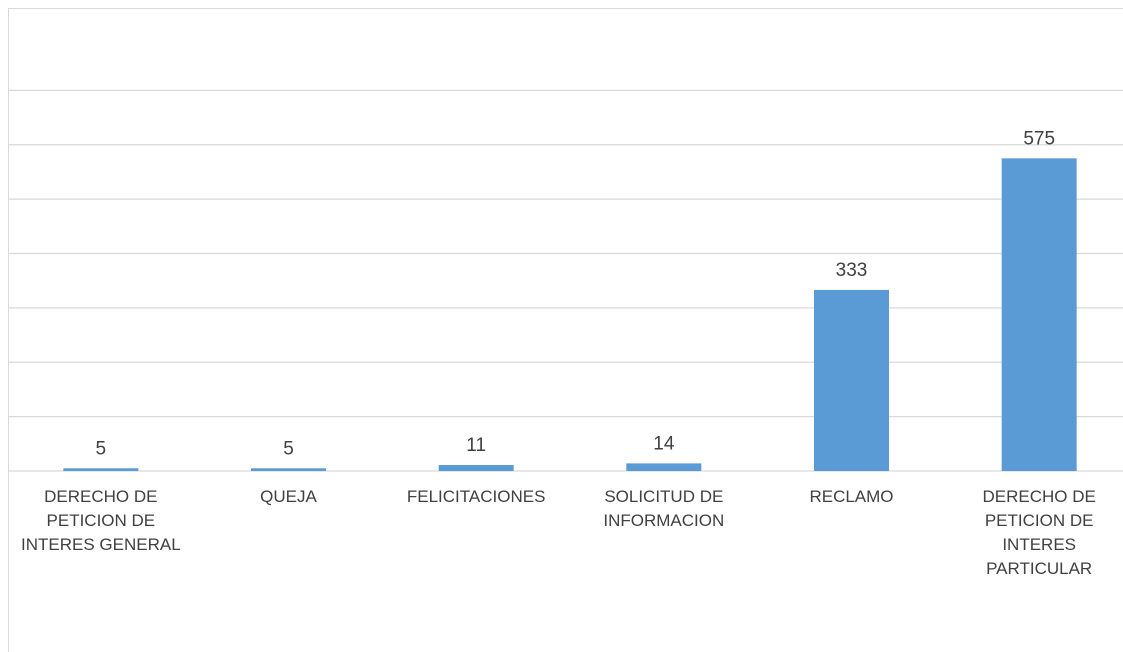  What do you see at coordinates (476, 445) in the screenshot?
I see `data-label: 11` at bounding box center [476, 445].